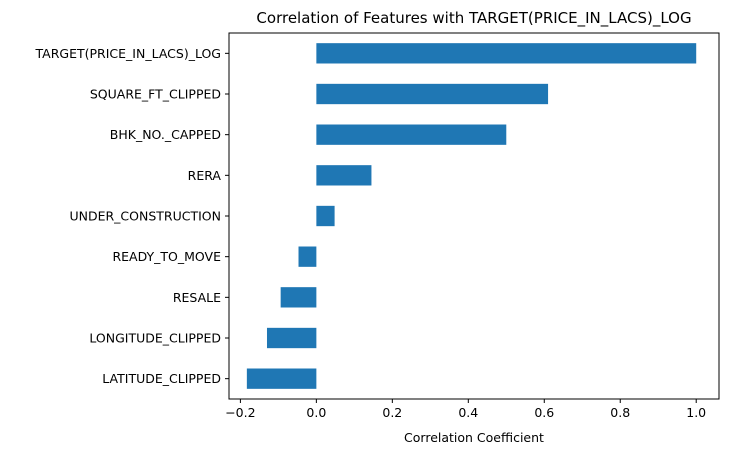 Image resolution: width=731 pixels, height=455 pixels. What do you see at coordinates (392, 412) in the screenshot?
I see `x-tick-label: 0.2` at bounding box center [392, 412].